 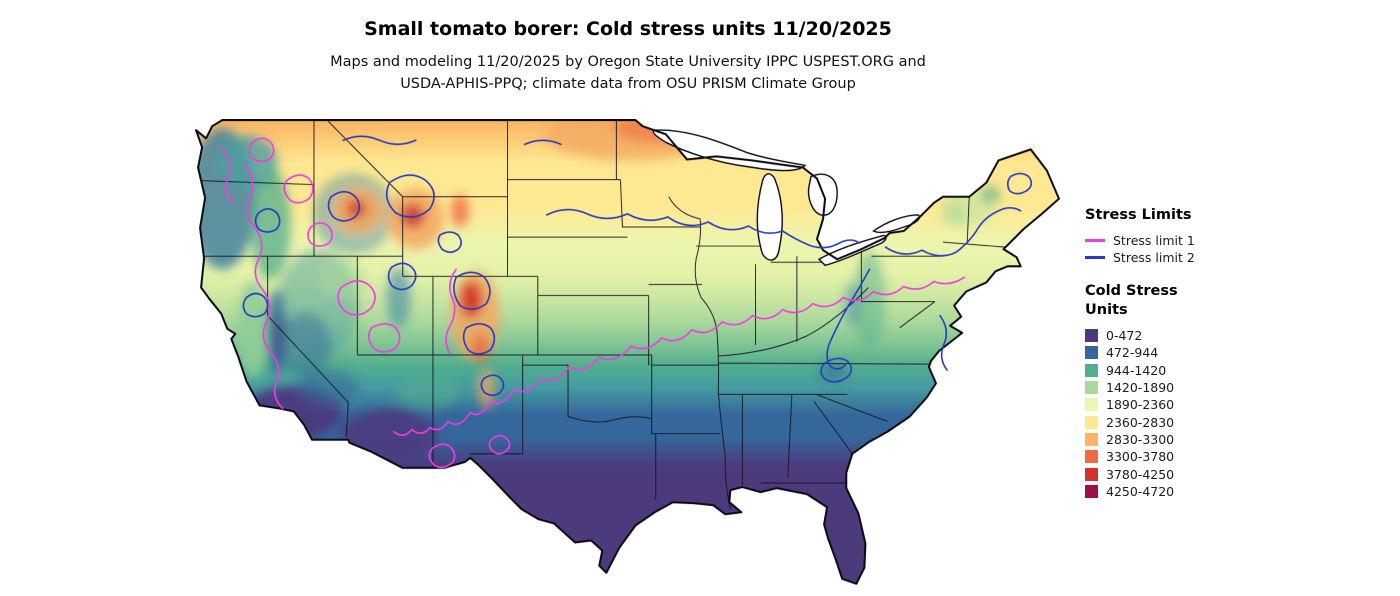 I want to click on bin-3-label: 1420-1890, so click(x=1140, y=388).